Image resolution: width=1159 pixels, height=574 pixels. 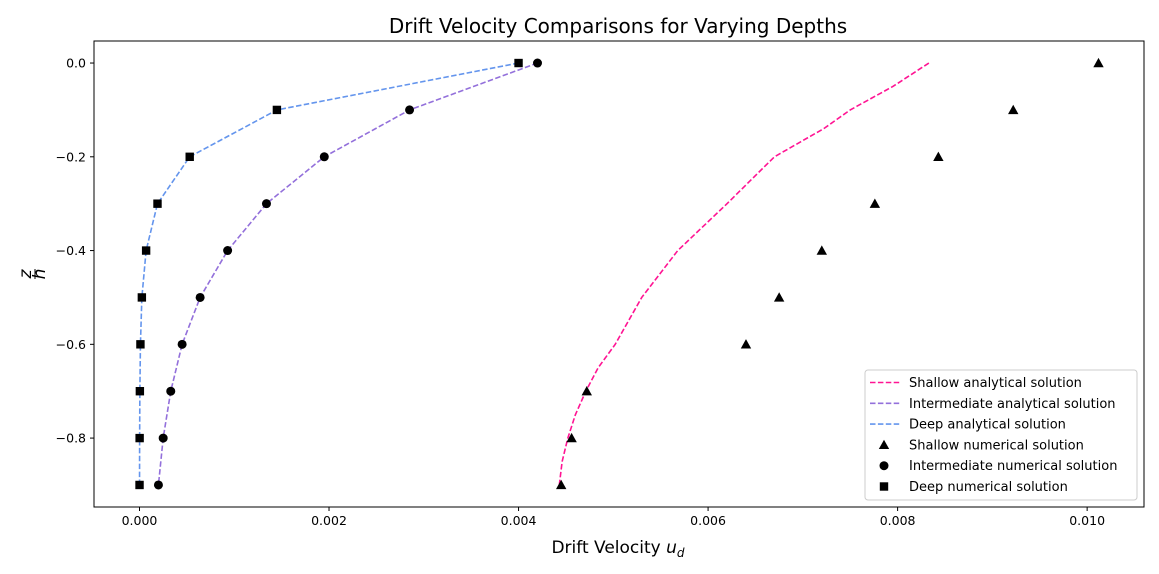 What do you see at coordinates (26, 273) in the screenshot?
I see `y-axis-label-numerator: z` at bounding box center [26, 273].